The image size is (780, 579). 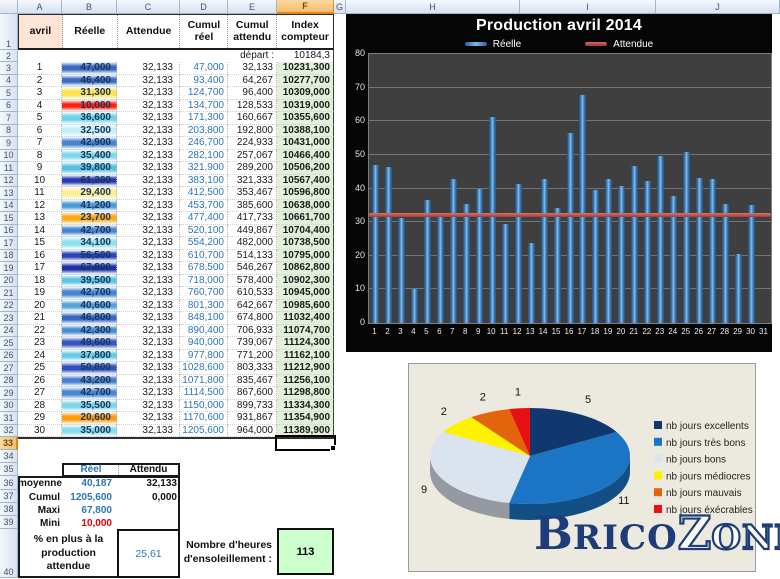 What do you see at coordinates (89, 393) in the screenshot?
I see `cell-B29: 42,700` at bounding box center [89, 393].